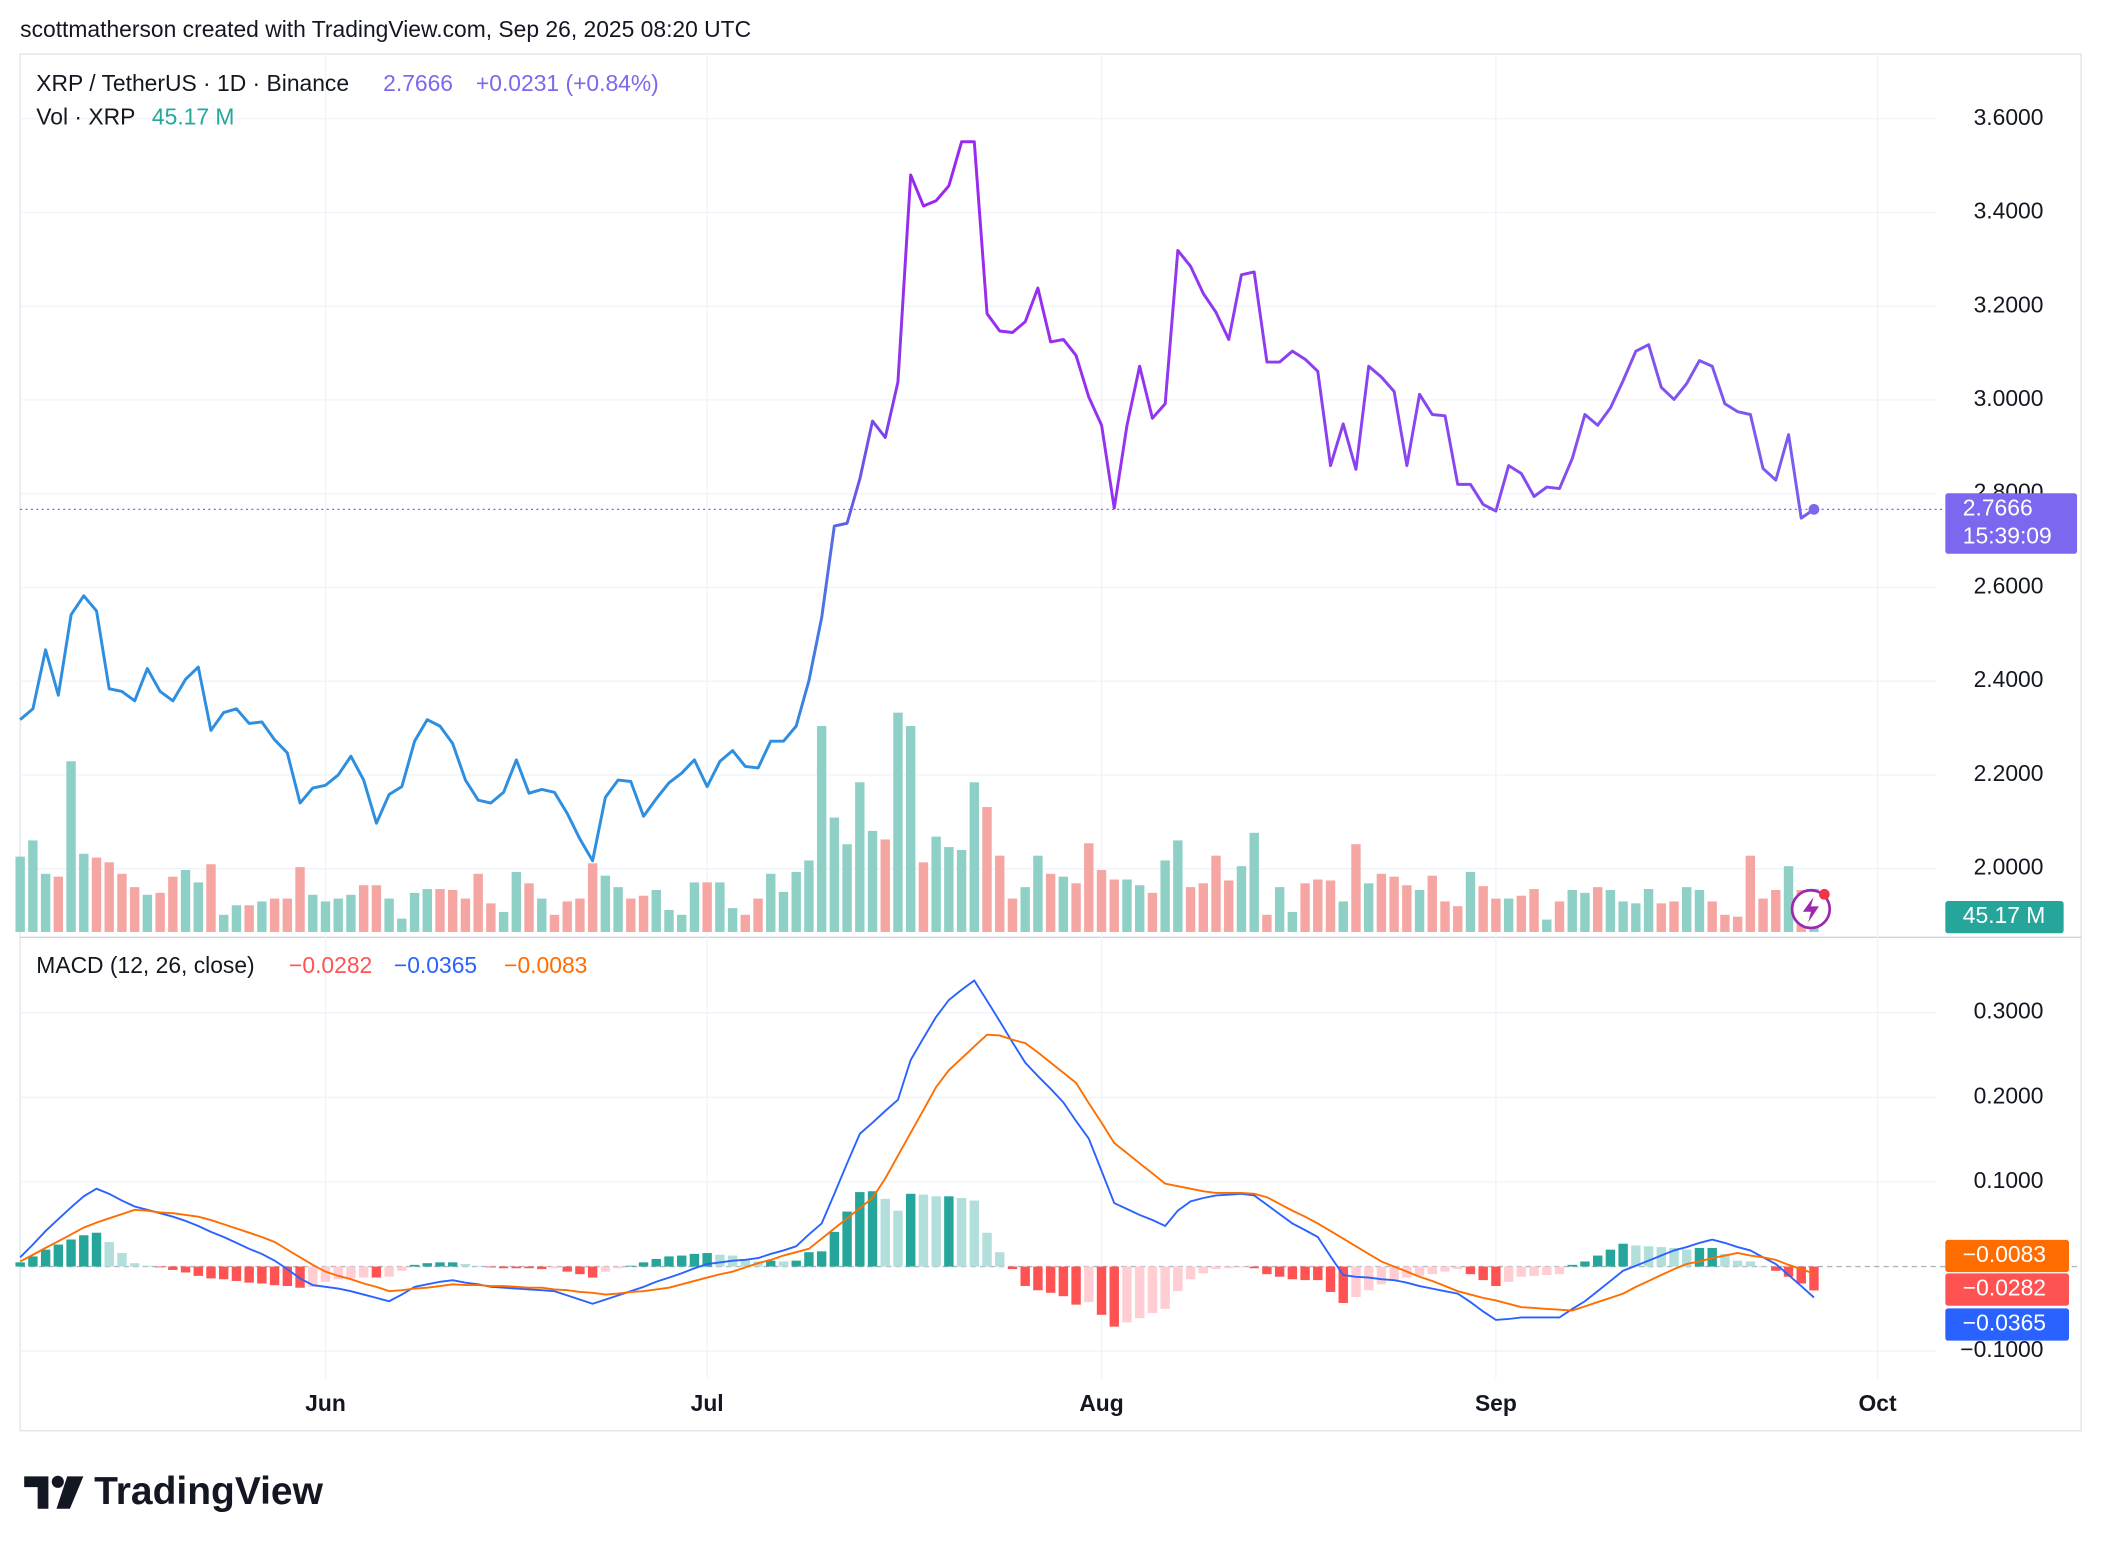 The height and width of the screenshot is (1557, 2108). Describe the element at coordinates (2004, 917) in the screenshot. I see `volume-tag` at that location.